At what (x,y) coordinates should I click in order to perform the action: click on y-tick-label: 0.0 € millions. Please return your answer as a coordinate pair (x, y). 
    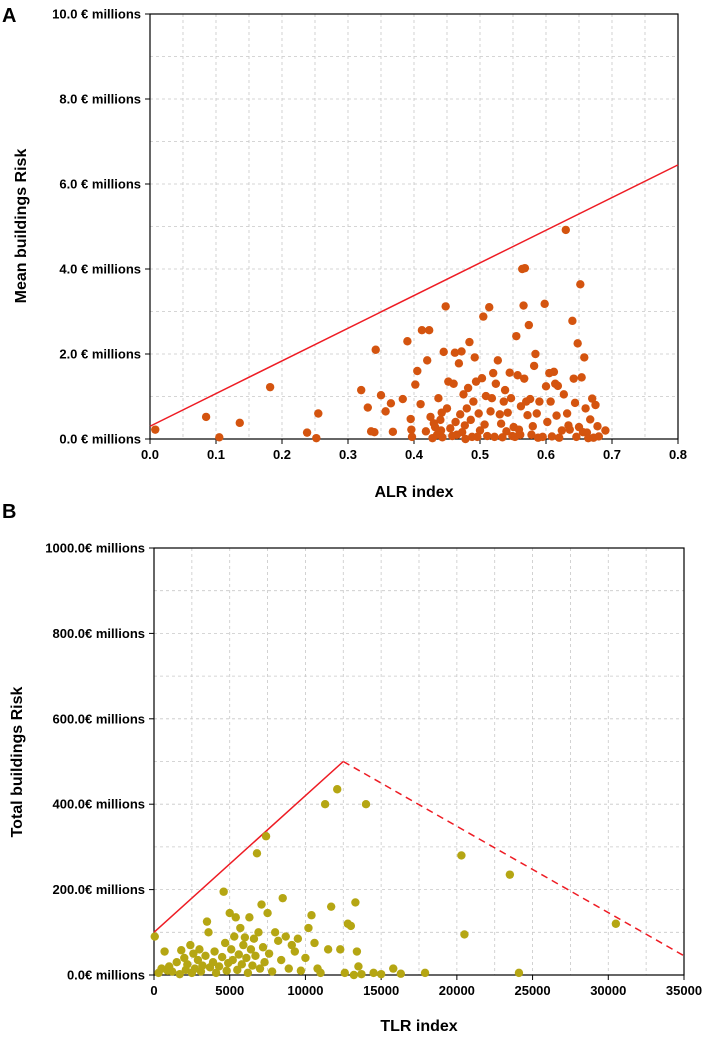
    Looking at the image, I should click on (100, 439).